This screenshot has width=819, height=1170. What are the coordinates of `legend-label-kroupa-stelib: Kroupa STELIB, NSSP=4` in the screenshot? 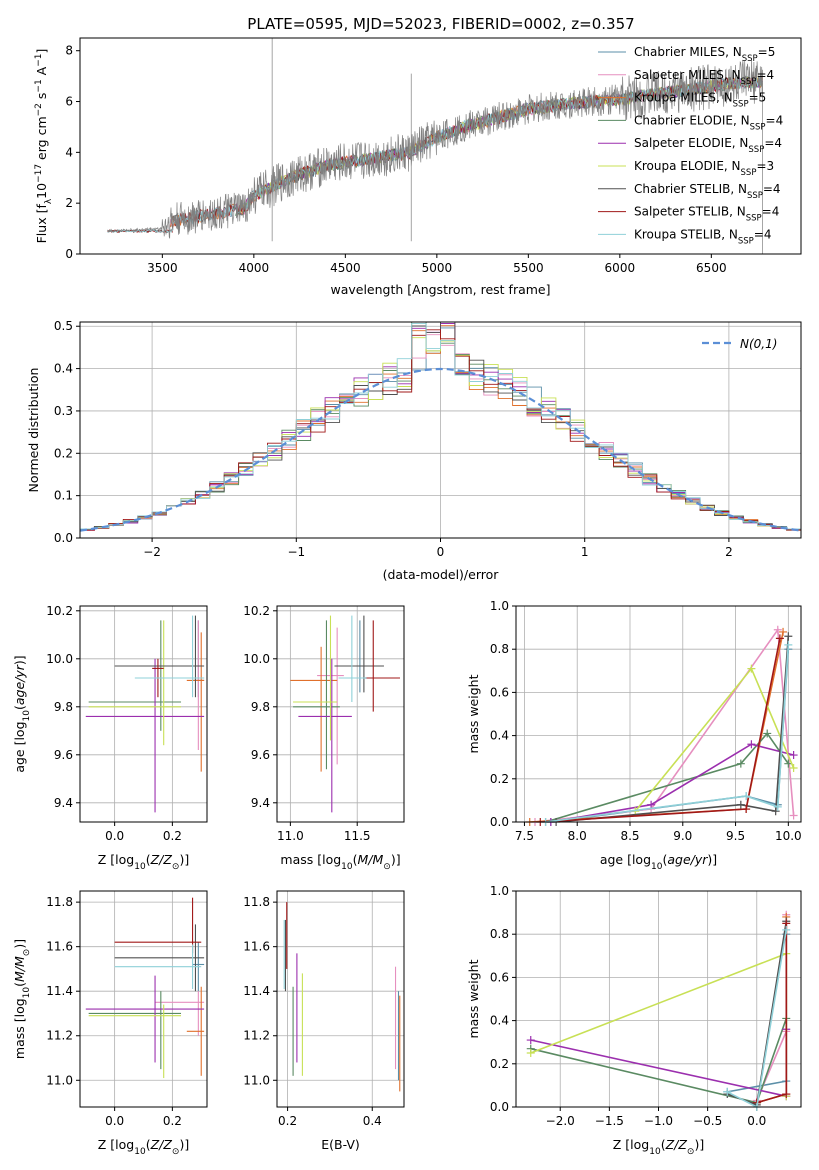 It's located at (703, 236).